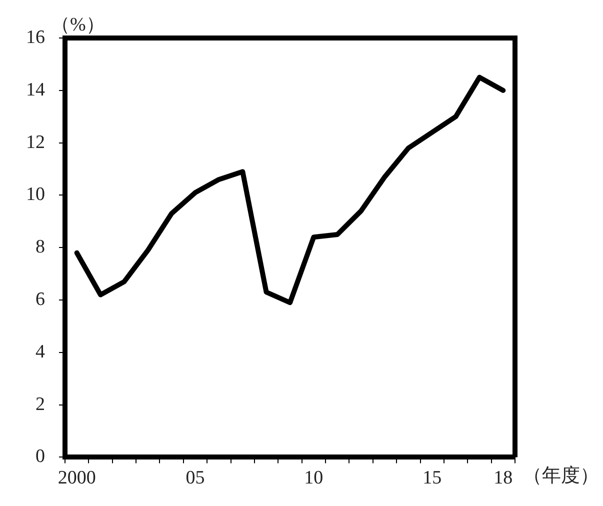 The height and width of the screenshot is (506, 603). I want to click on x-tick-label: 15, so click(432, 478).